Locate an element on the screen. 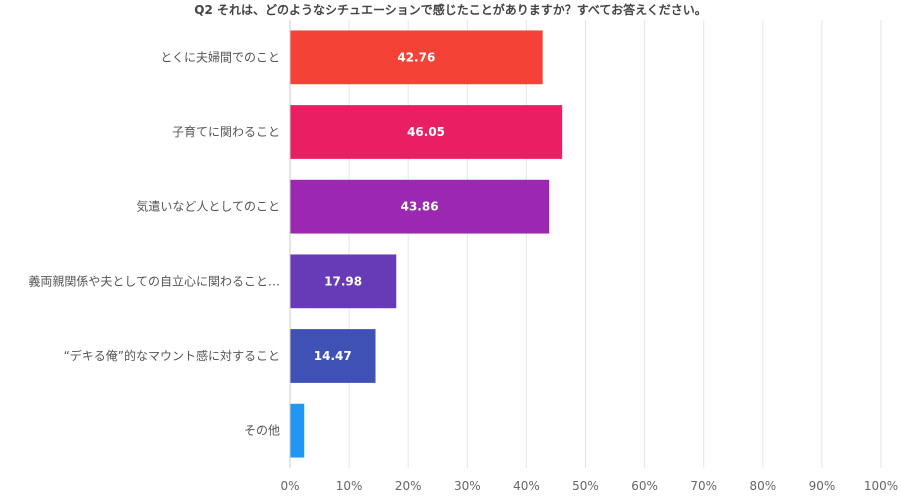 The image size is (901, 500). bar-value-label: 17.98 is located at coordinates (343, 281).